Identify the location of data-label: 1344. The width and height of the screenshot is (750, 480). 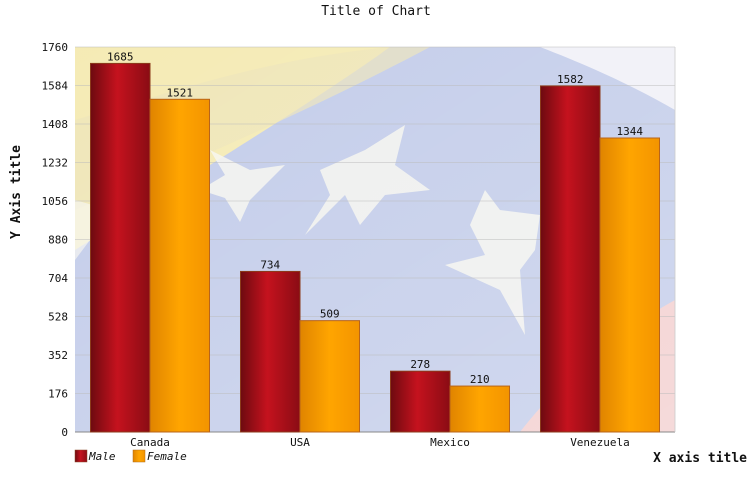
(630, 131).